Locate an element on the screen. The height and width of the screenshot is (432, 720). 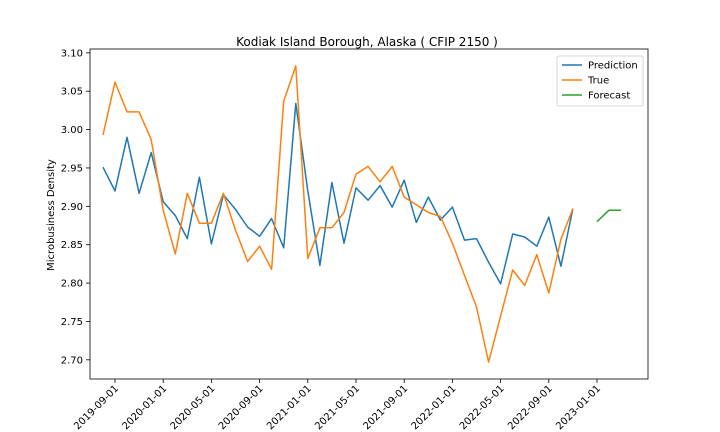
x-tick-label: 2020-09-01 is located at coordinates (241, 407).